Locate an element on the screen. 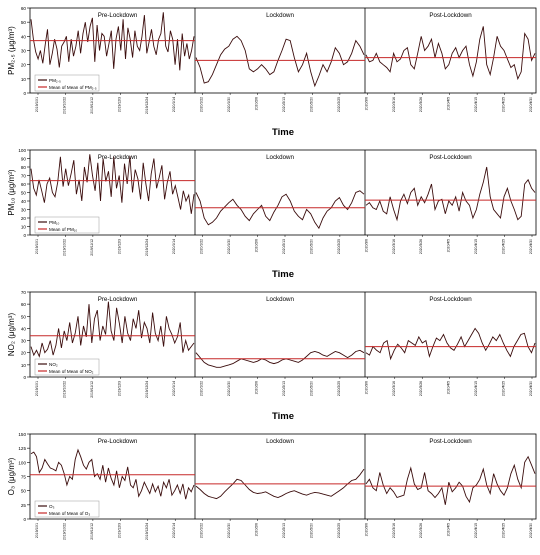 This screenshot has width=540, height=555. y-tick-label: 75 is located at coordinates (24, 477).